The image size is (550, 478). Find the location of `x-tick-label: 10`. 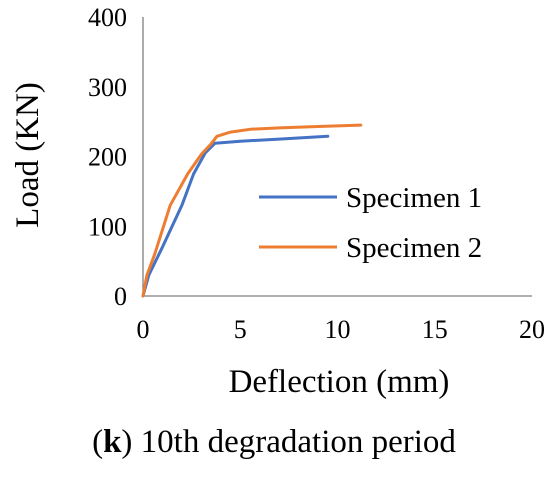

x-tick-label: 10 is located at coordinates (338, 329).